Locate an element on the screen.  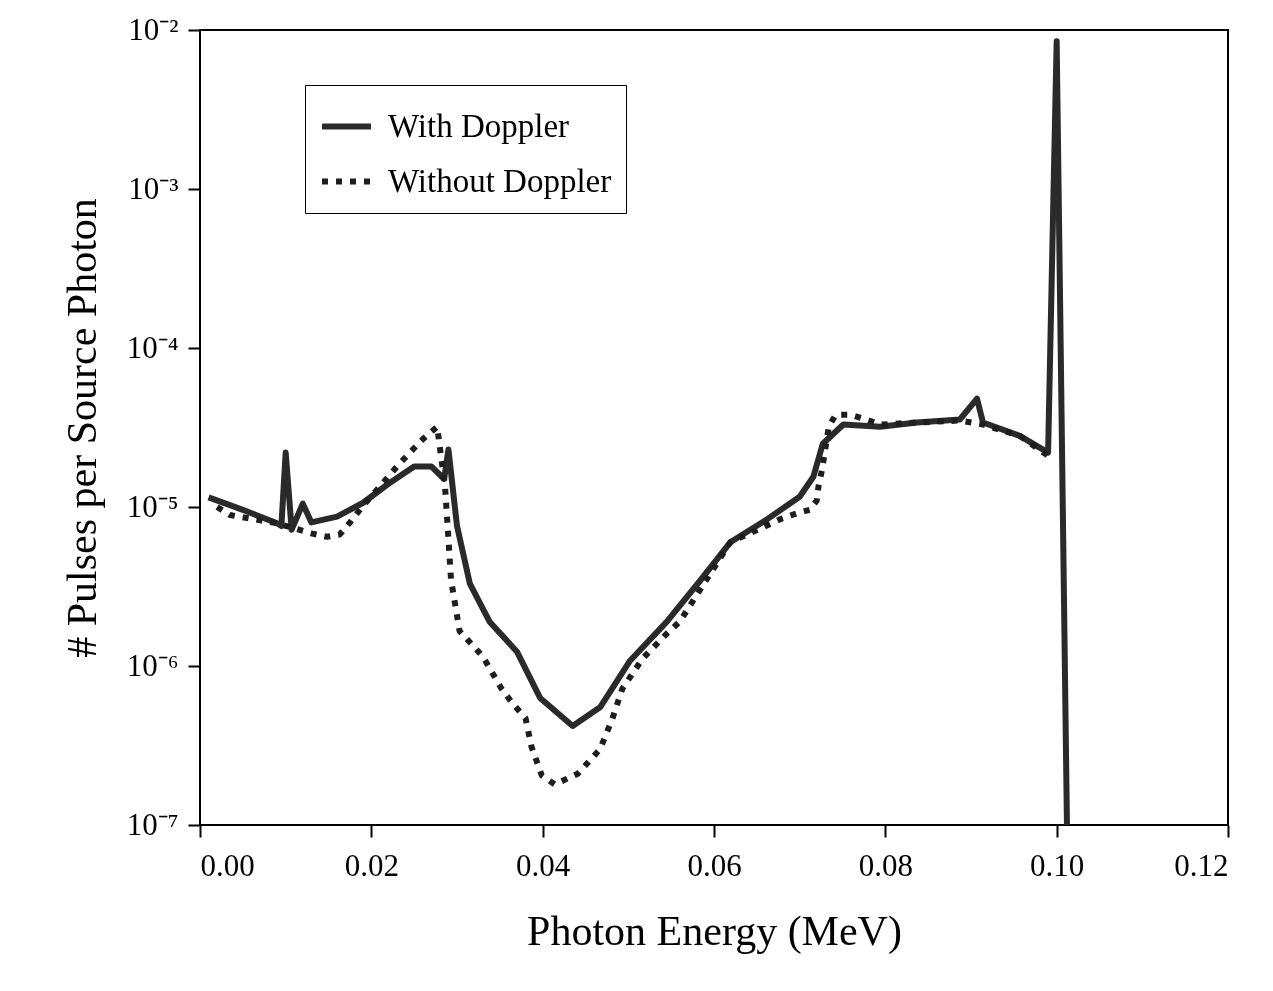
x-tick-label: 0.10 is located at coordinates (1057, 865).